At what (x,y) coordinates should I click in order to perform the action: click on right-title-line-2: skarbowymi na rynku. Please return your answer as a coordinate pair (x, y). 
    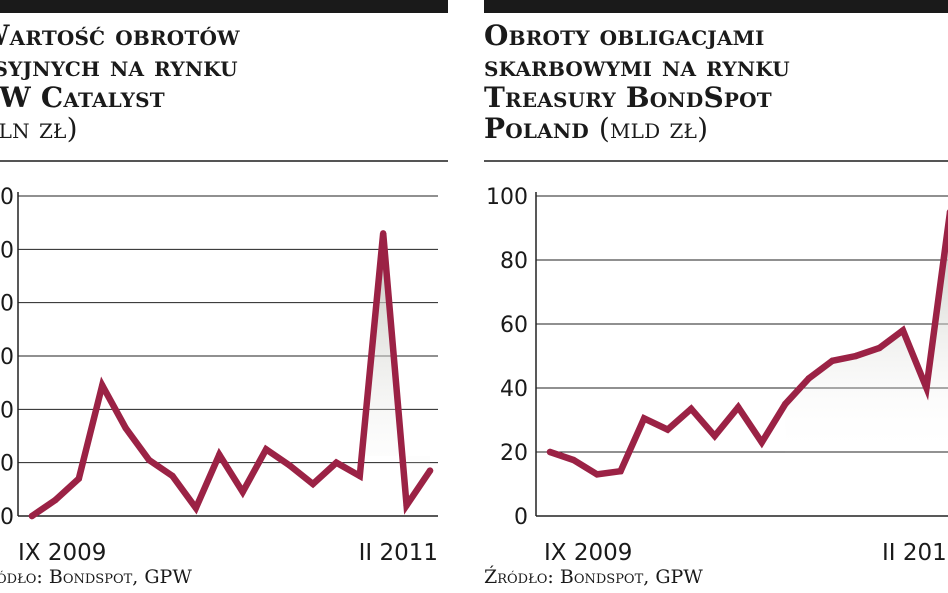
    Looking at the image, I should click on (637, 66).